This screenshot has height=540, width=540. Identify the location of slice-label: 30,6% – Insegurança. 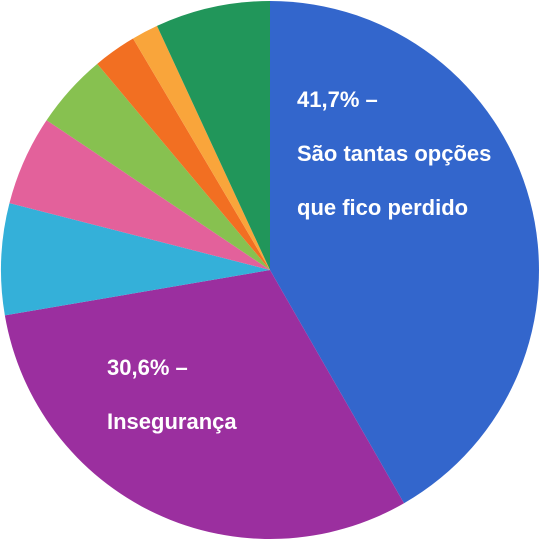
(207, 395).